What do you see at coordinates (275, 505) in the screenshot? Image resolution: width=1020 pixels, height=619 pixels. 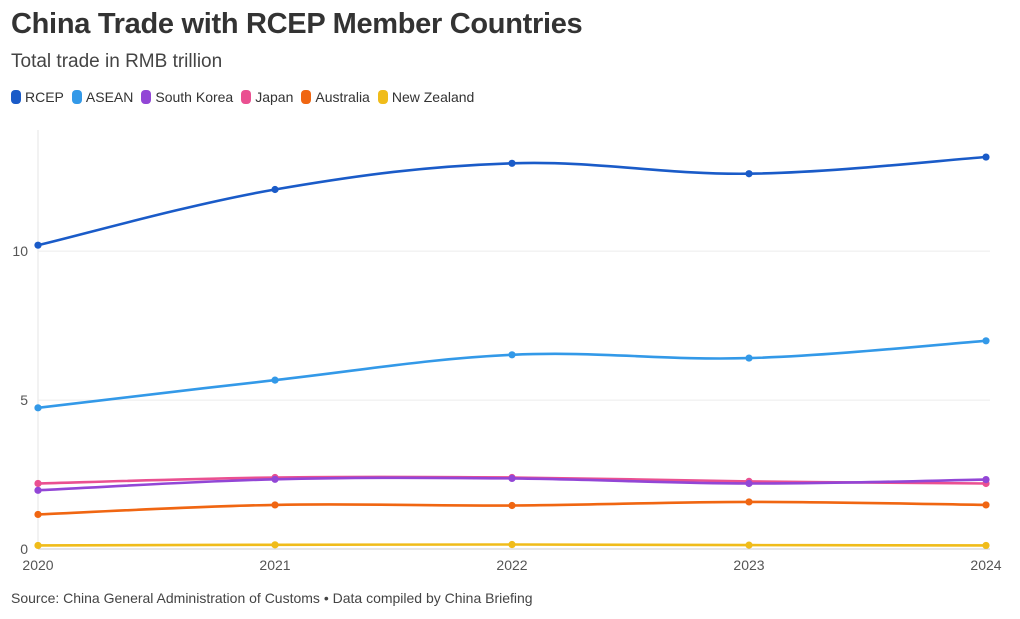 I see `data-point-australia-2021` at bounding box center [275, 505].